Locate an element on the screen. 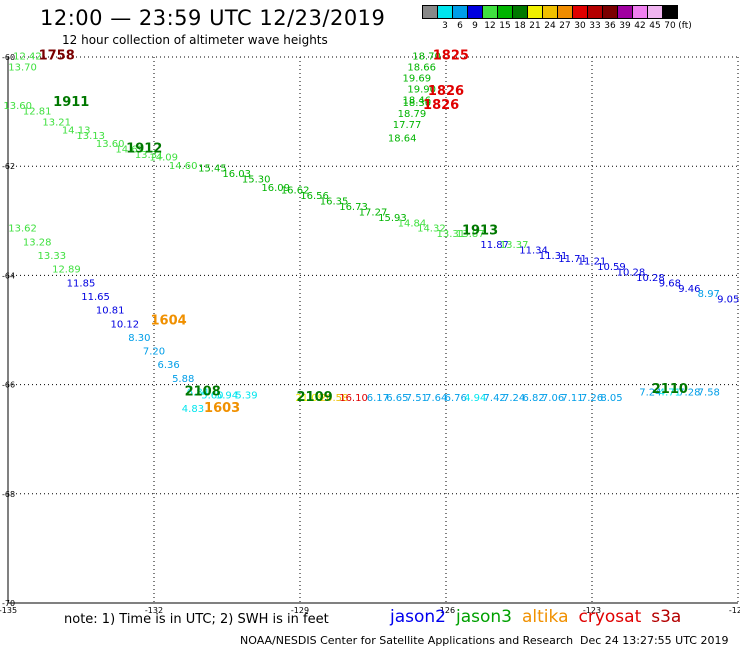 The width and height of the screenshot is (740, 650). wave-height-value: 7.26 is located at coordinates (592, 398).